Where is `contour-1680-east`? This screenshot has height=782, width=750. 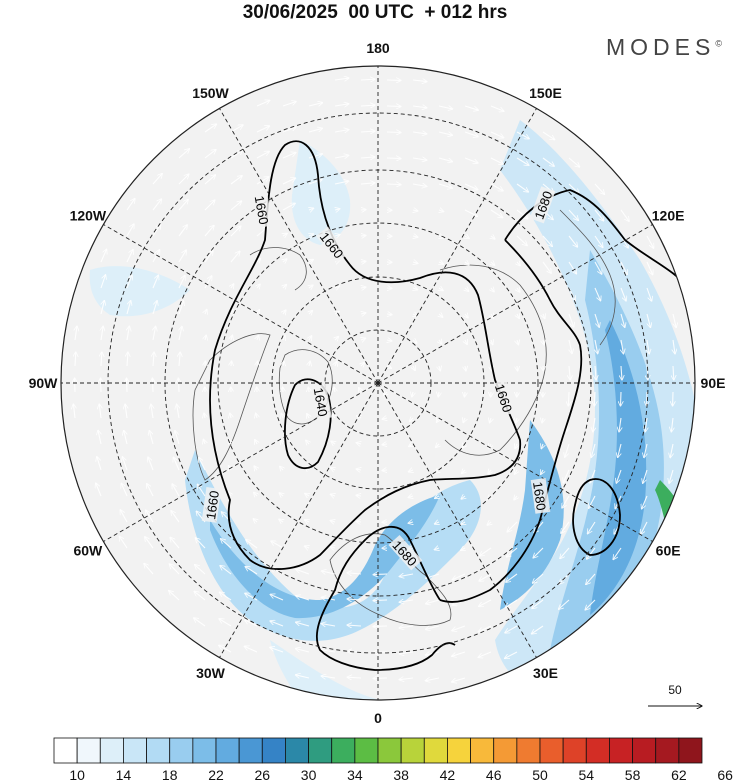 contour-1680-east is located at coordinates (511, 421).